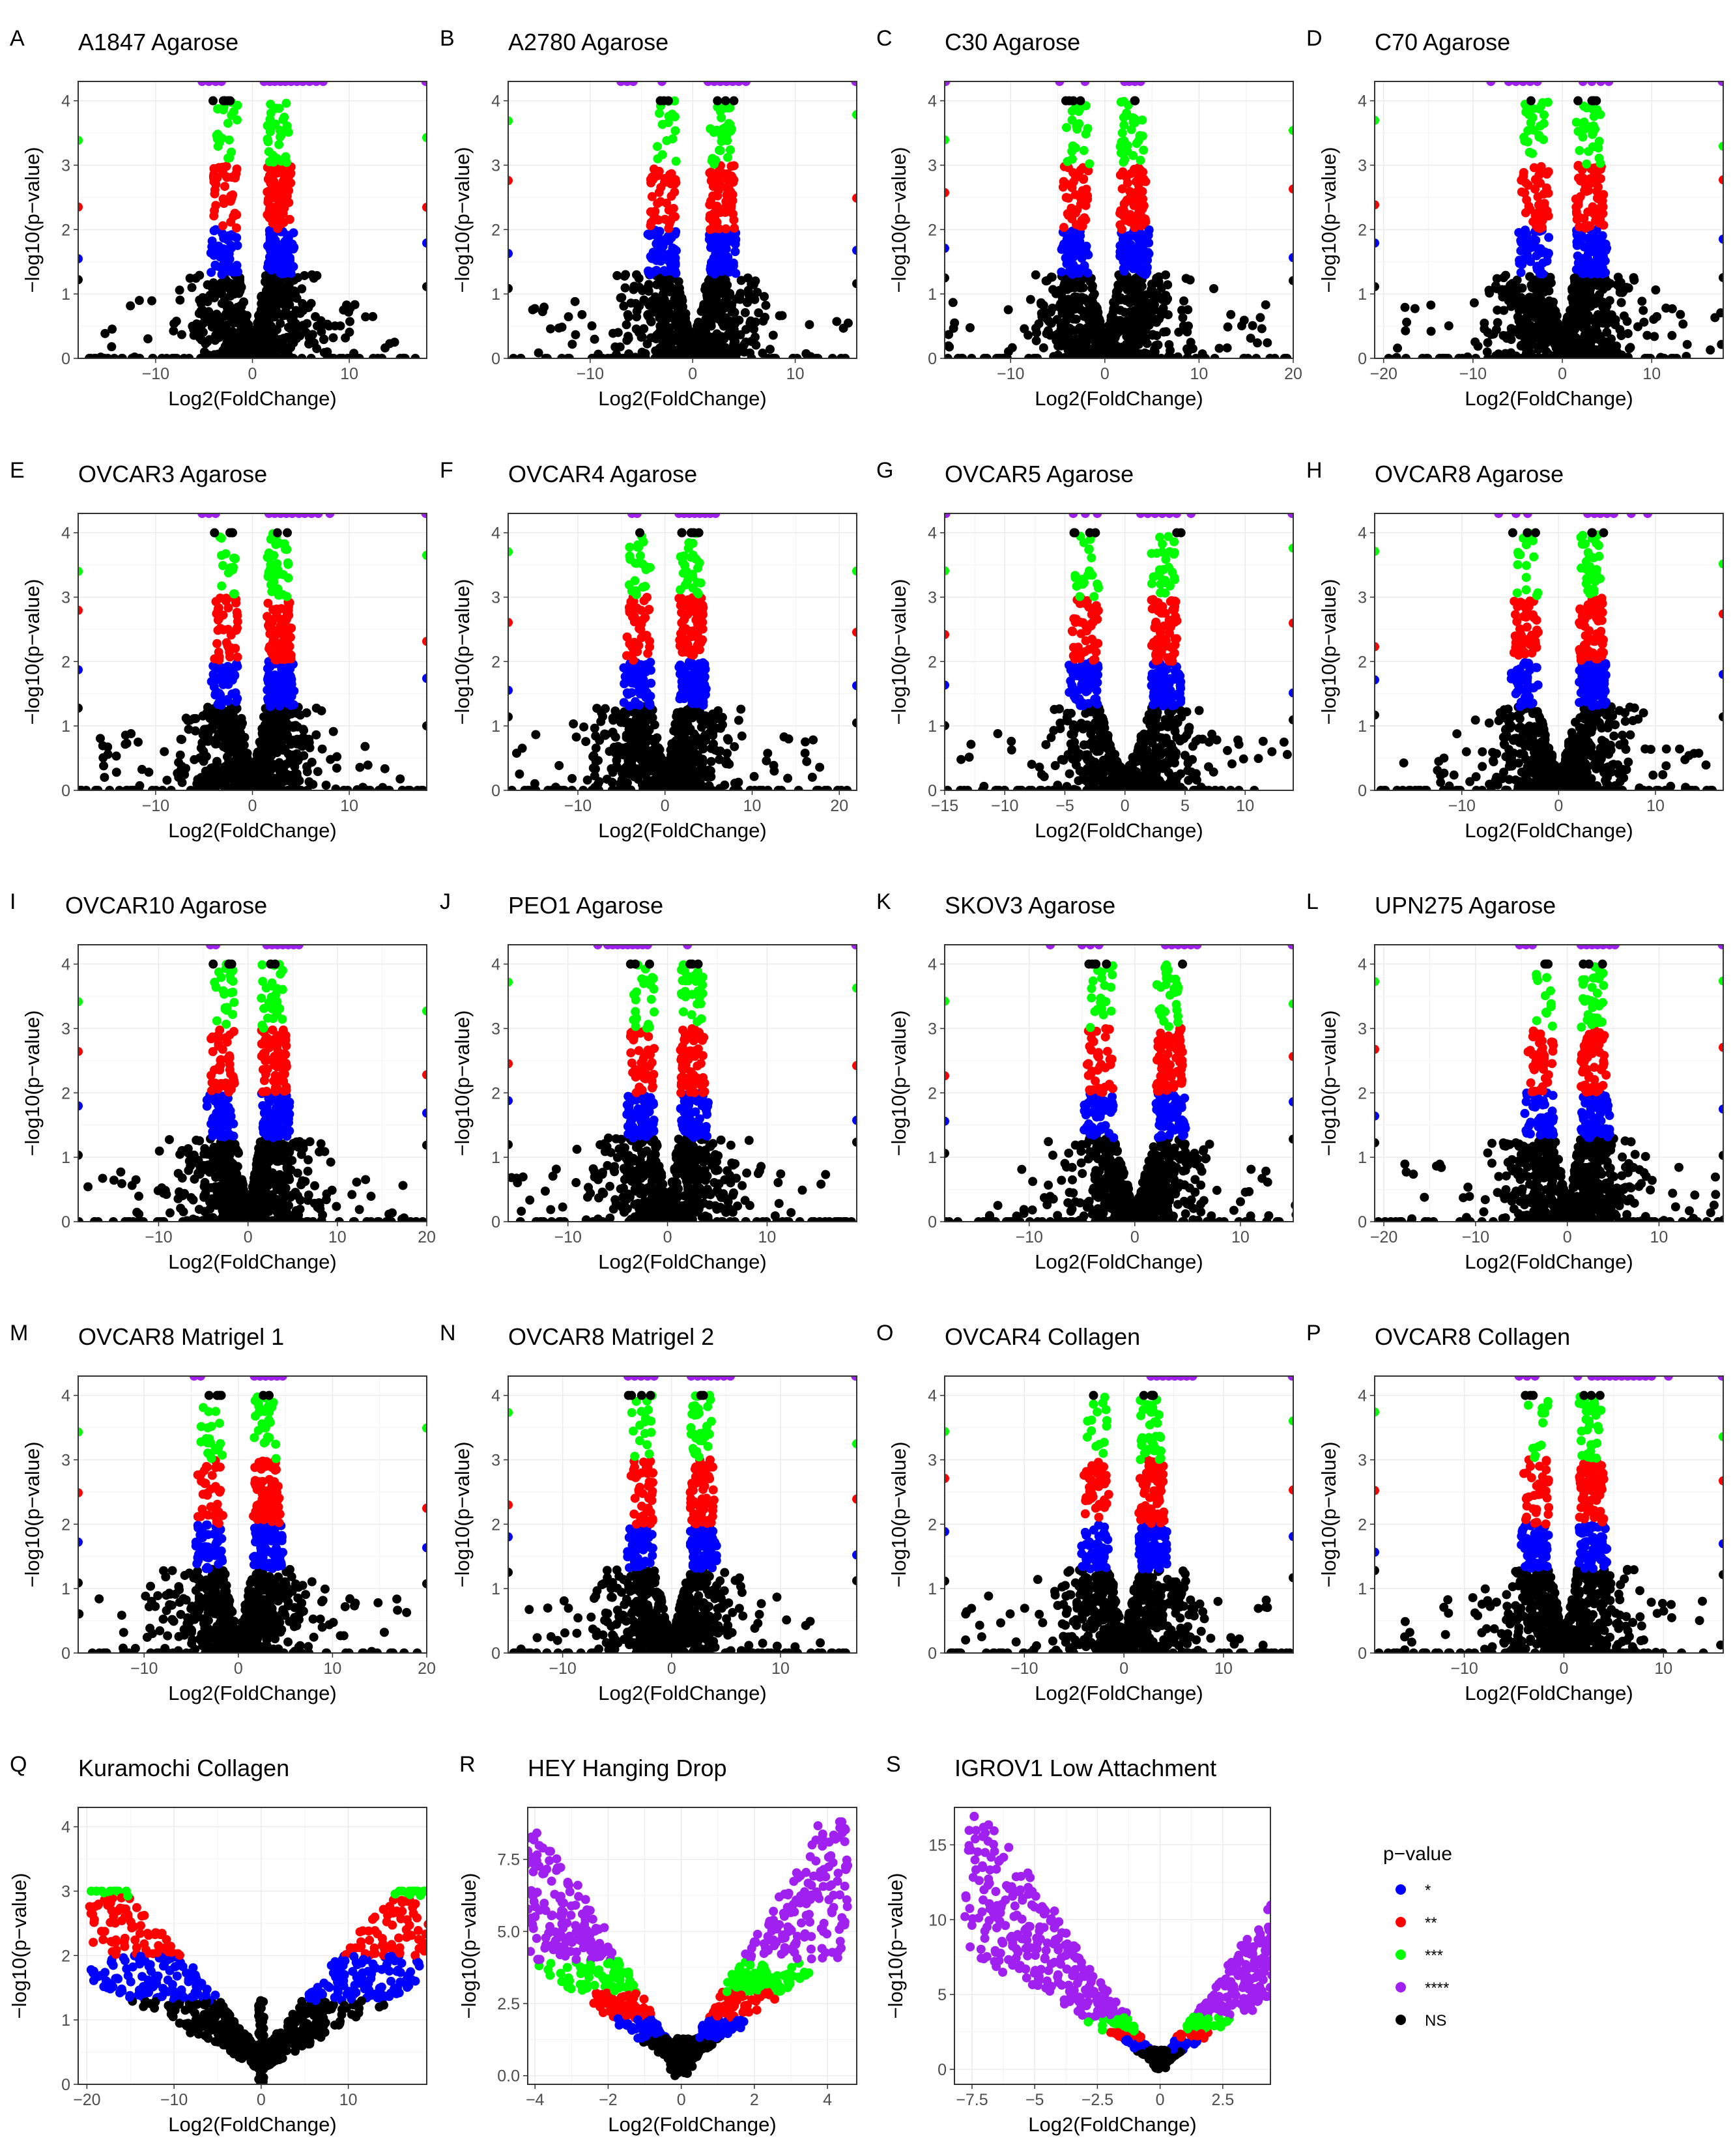  I want to click on y-axis-title: −log10(p−value), so click(1328, 220).